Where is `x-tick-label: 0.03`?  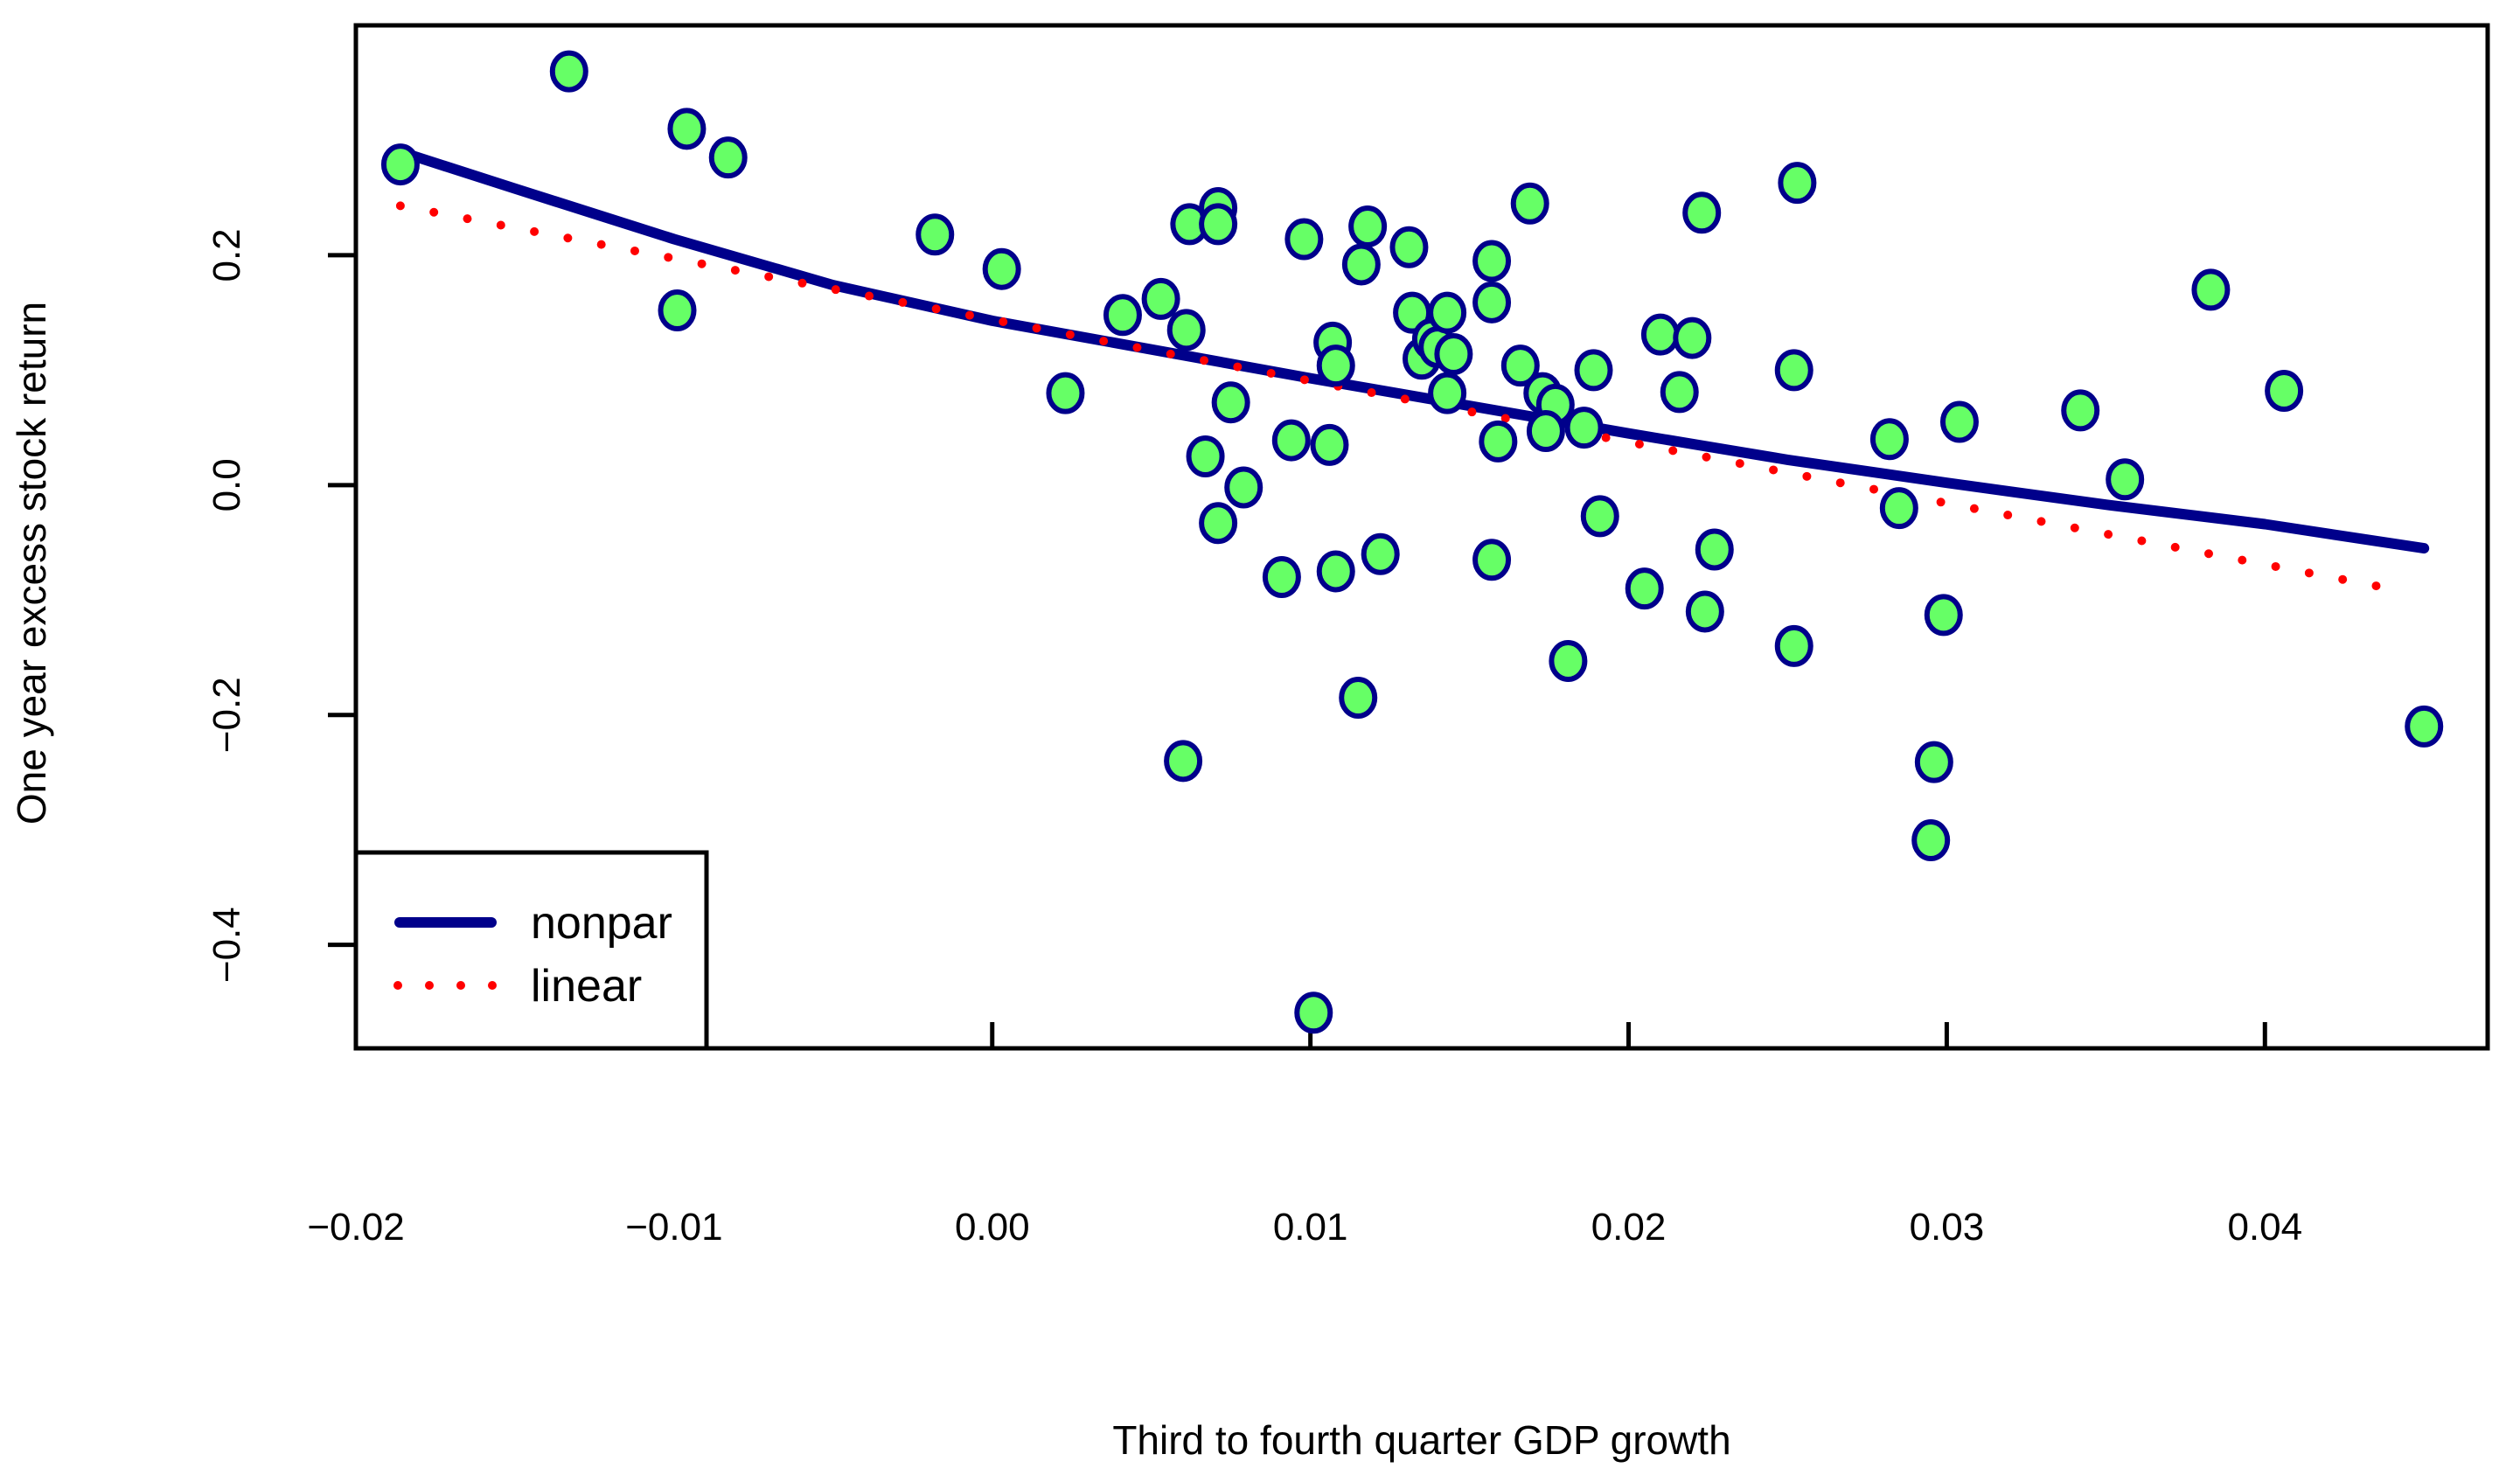
x-tick-label: 0.03 is located at coordinates (1947, 1227).